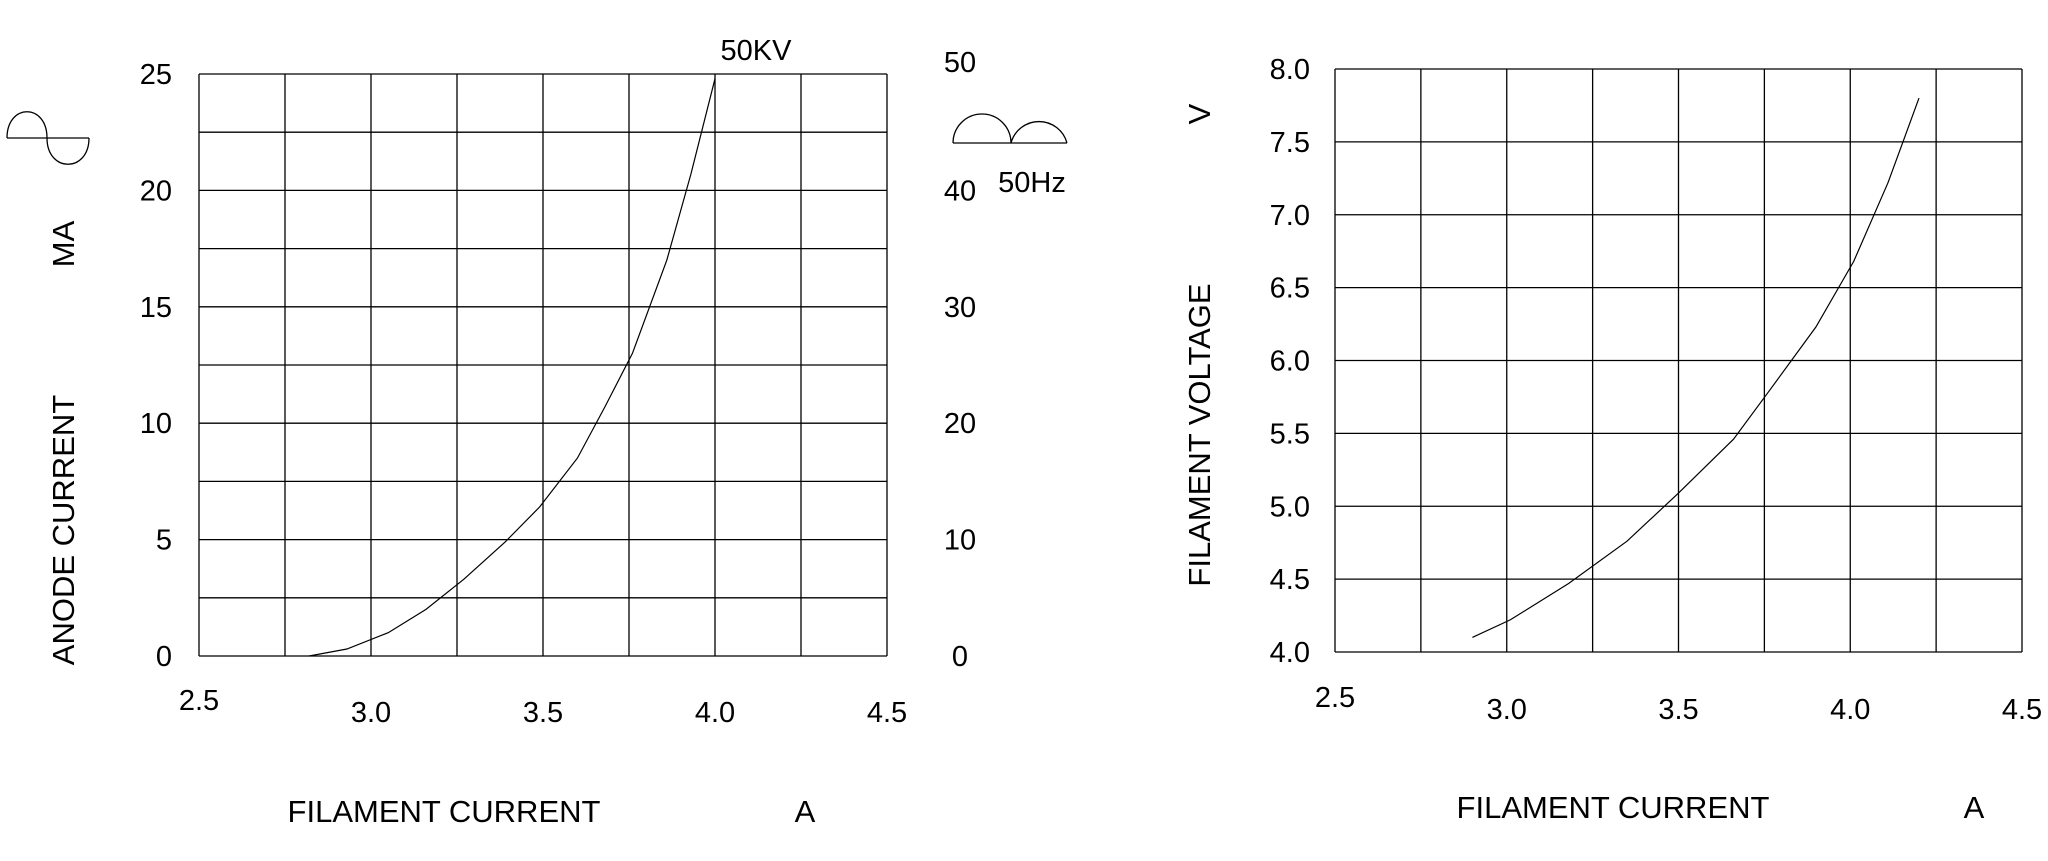 The width and height of the screenshot is (2048, 861). Describe the element at coordinates (1290, 580) in the screenshot. I see `y-tick-label: 4.5` at that location.